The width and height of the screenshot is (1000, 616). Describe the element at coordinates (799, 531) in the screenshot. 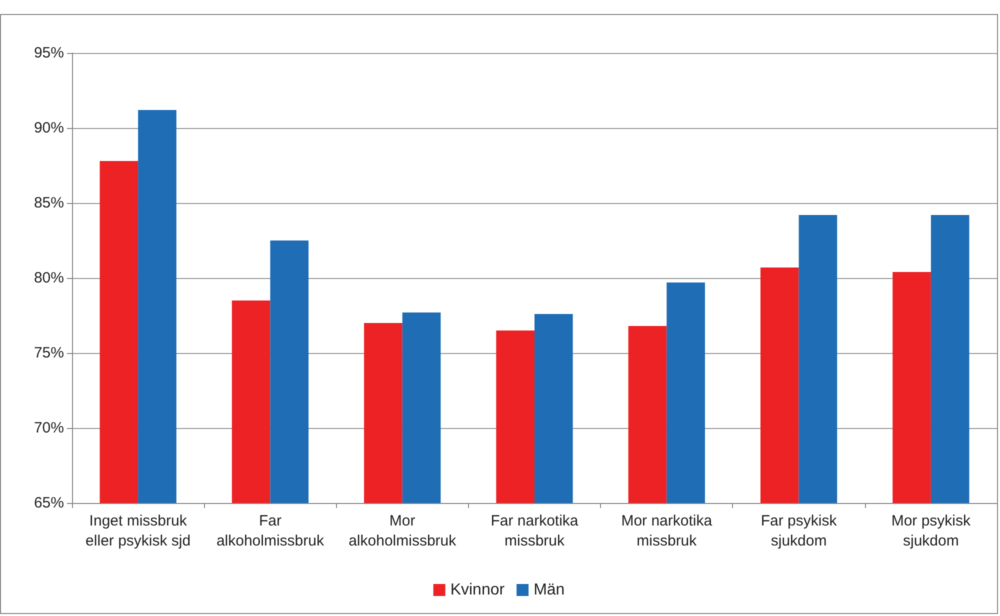

I see `x-tick-label: Far psykisk sjukdom` at that location.